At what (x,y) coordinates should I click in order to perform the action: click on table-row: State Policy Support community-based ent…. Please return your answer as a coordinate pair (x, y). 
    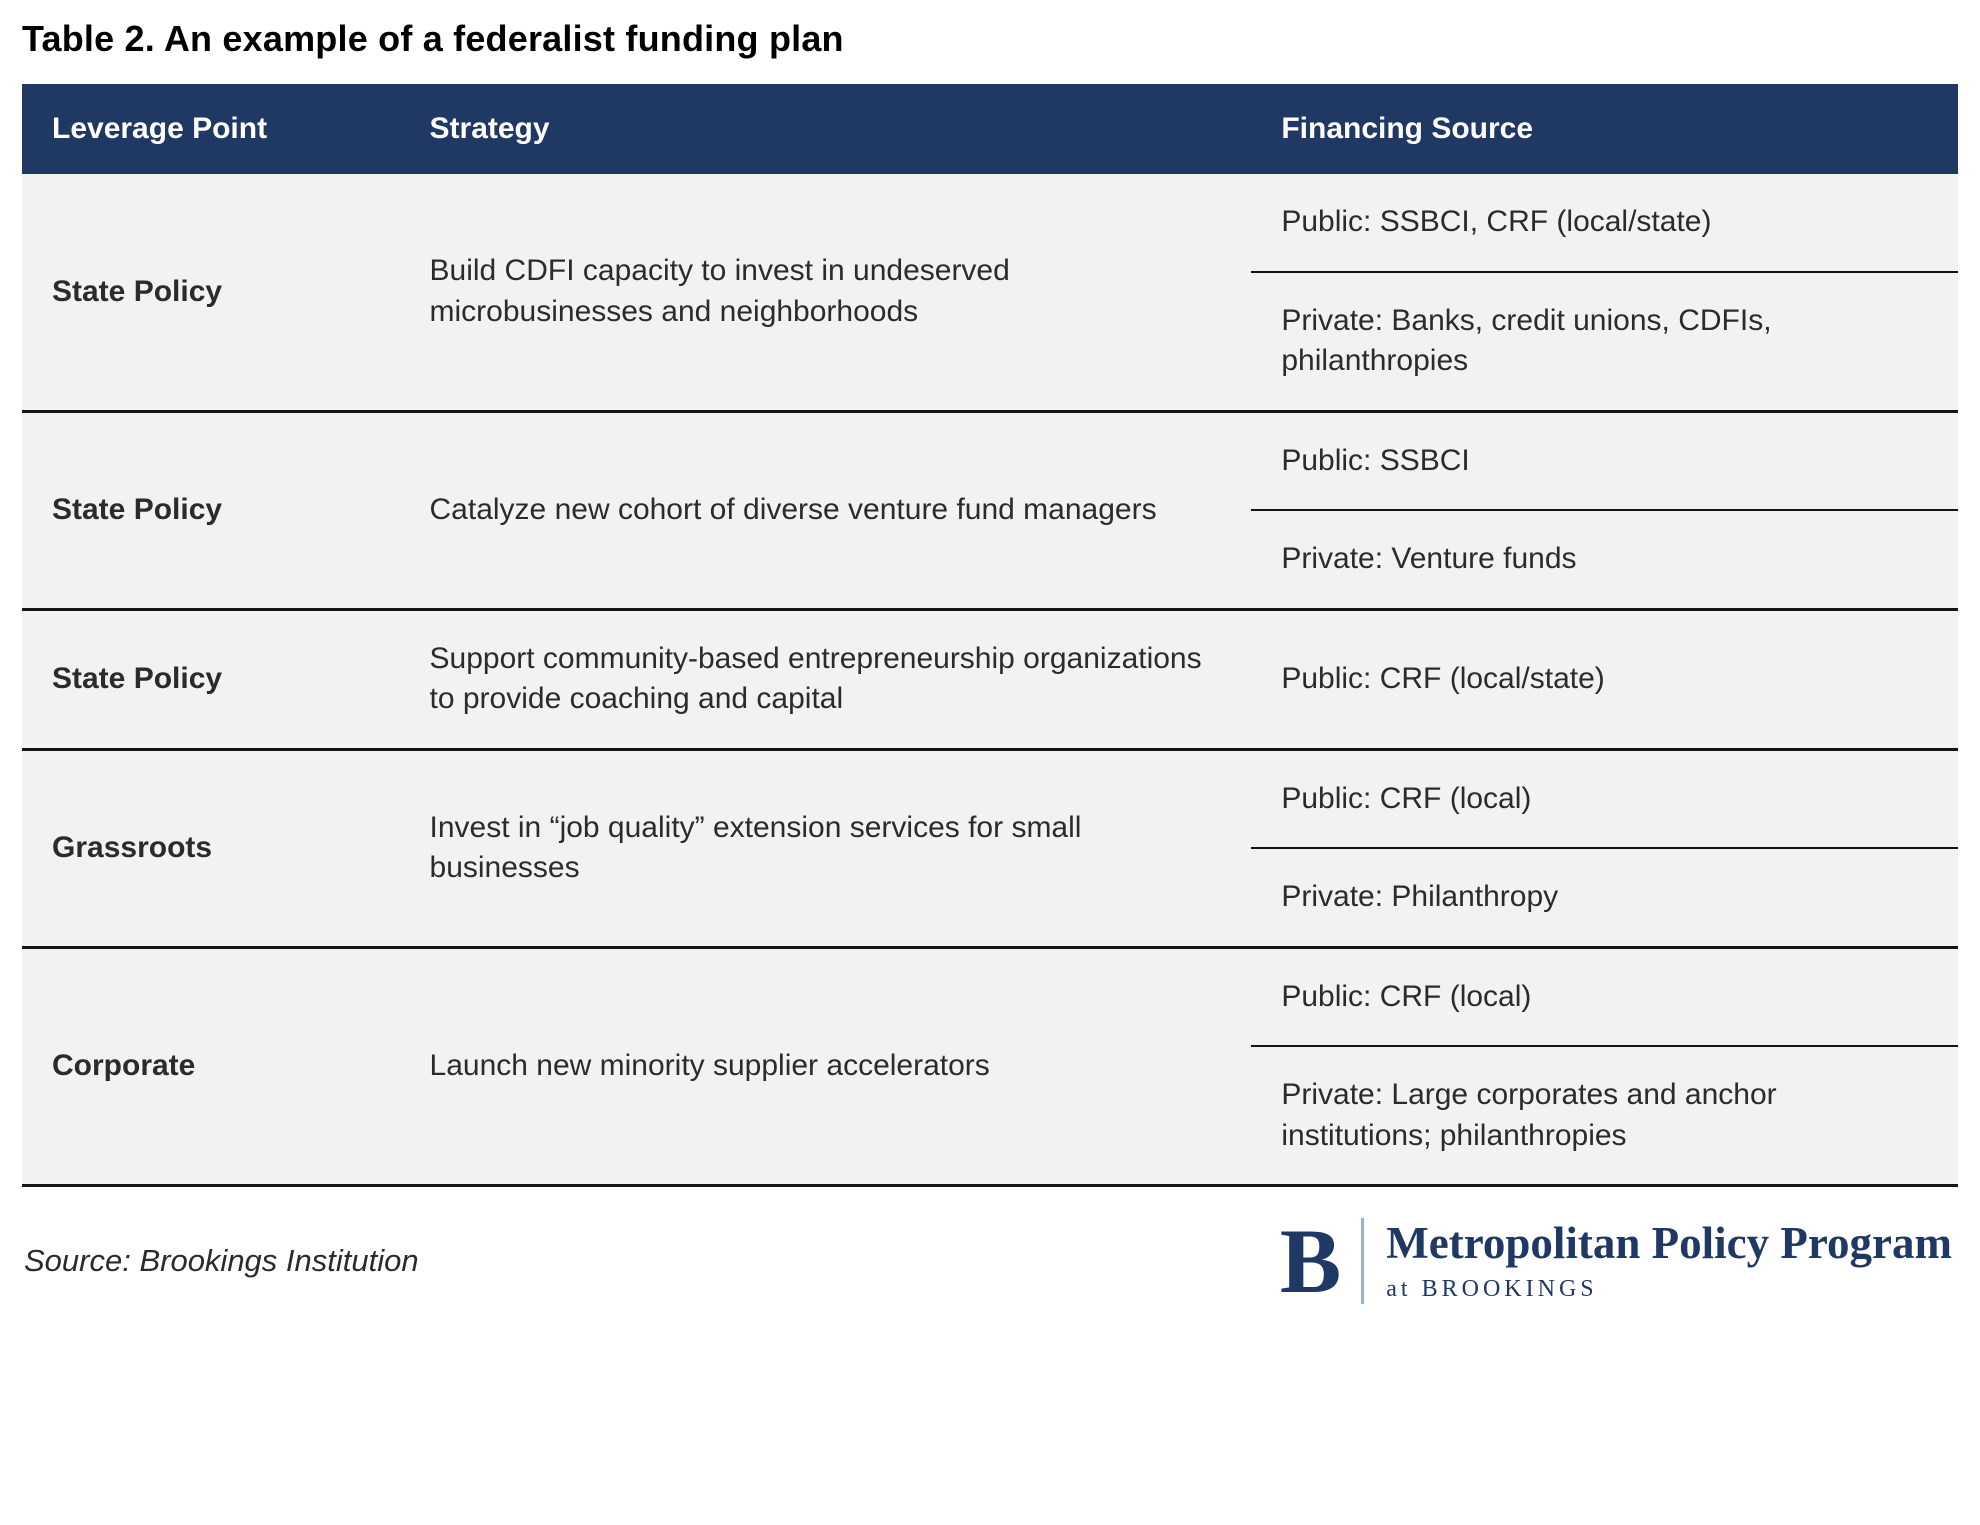
    Looking at the image, I should click on (990, 678).